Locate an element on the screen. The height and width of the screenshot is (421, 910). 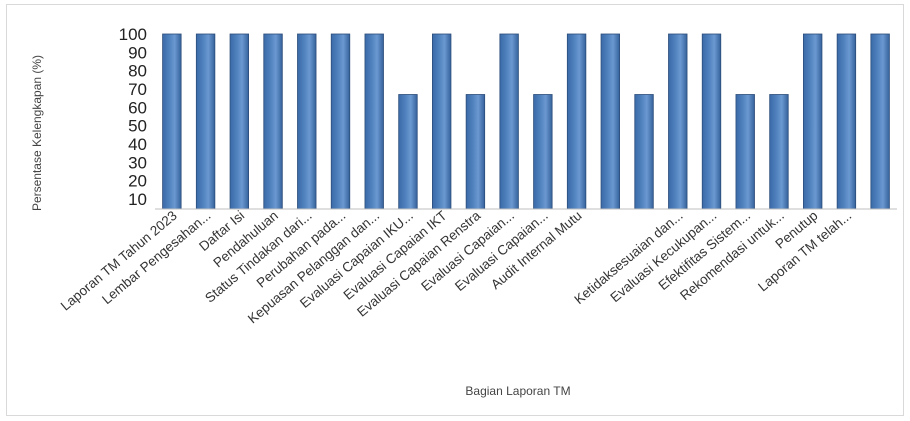
y-tick-label: 90 is located at coordinates (137, 52).